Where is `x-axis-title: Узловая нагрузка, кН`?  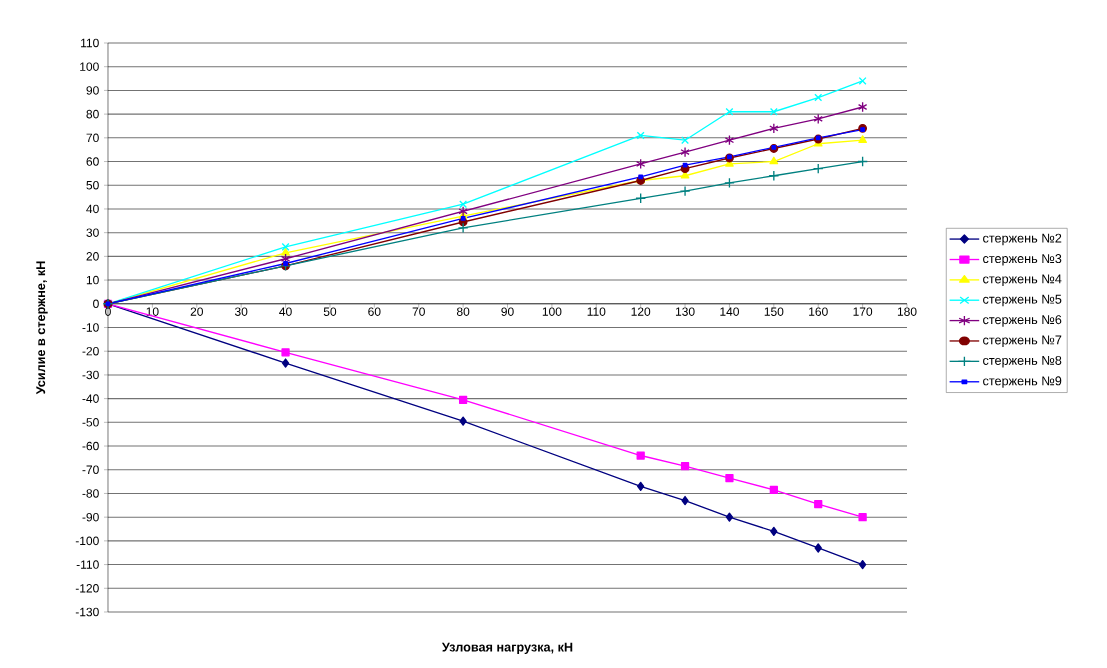 x-axis-title: Узловая нагрузка, кН is located at coordinates (507, 648).